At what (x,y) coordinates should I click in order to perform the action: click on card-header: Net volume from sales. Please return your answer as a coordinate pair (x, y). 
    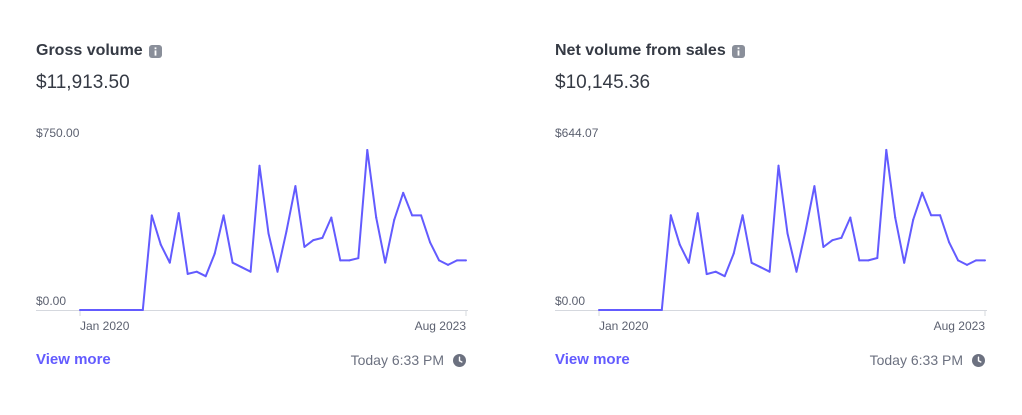
    Looking at the image, I should click on (650, 51).